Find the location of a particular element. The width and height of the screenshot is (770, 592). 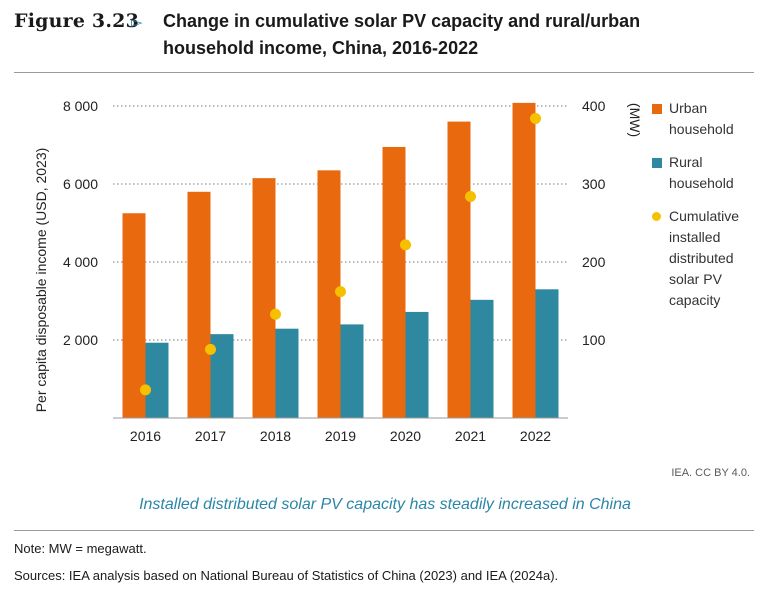

top-divider is located at coordinates (384, 72).